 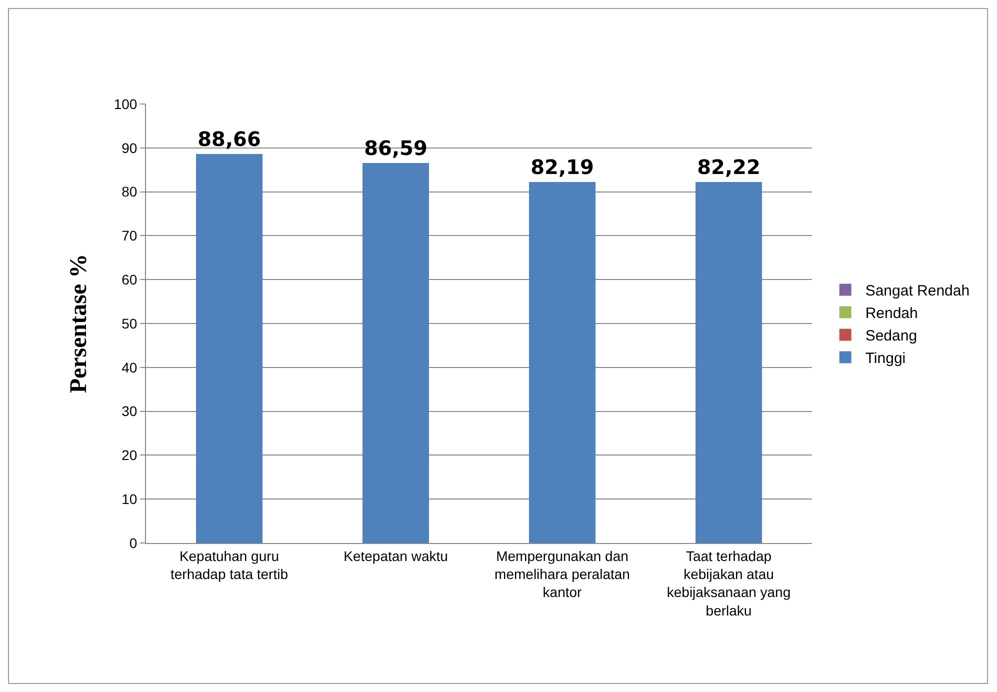 I want to click on y-tick-label: 50, so click(x=130, y=323).